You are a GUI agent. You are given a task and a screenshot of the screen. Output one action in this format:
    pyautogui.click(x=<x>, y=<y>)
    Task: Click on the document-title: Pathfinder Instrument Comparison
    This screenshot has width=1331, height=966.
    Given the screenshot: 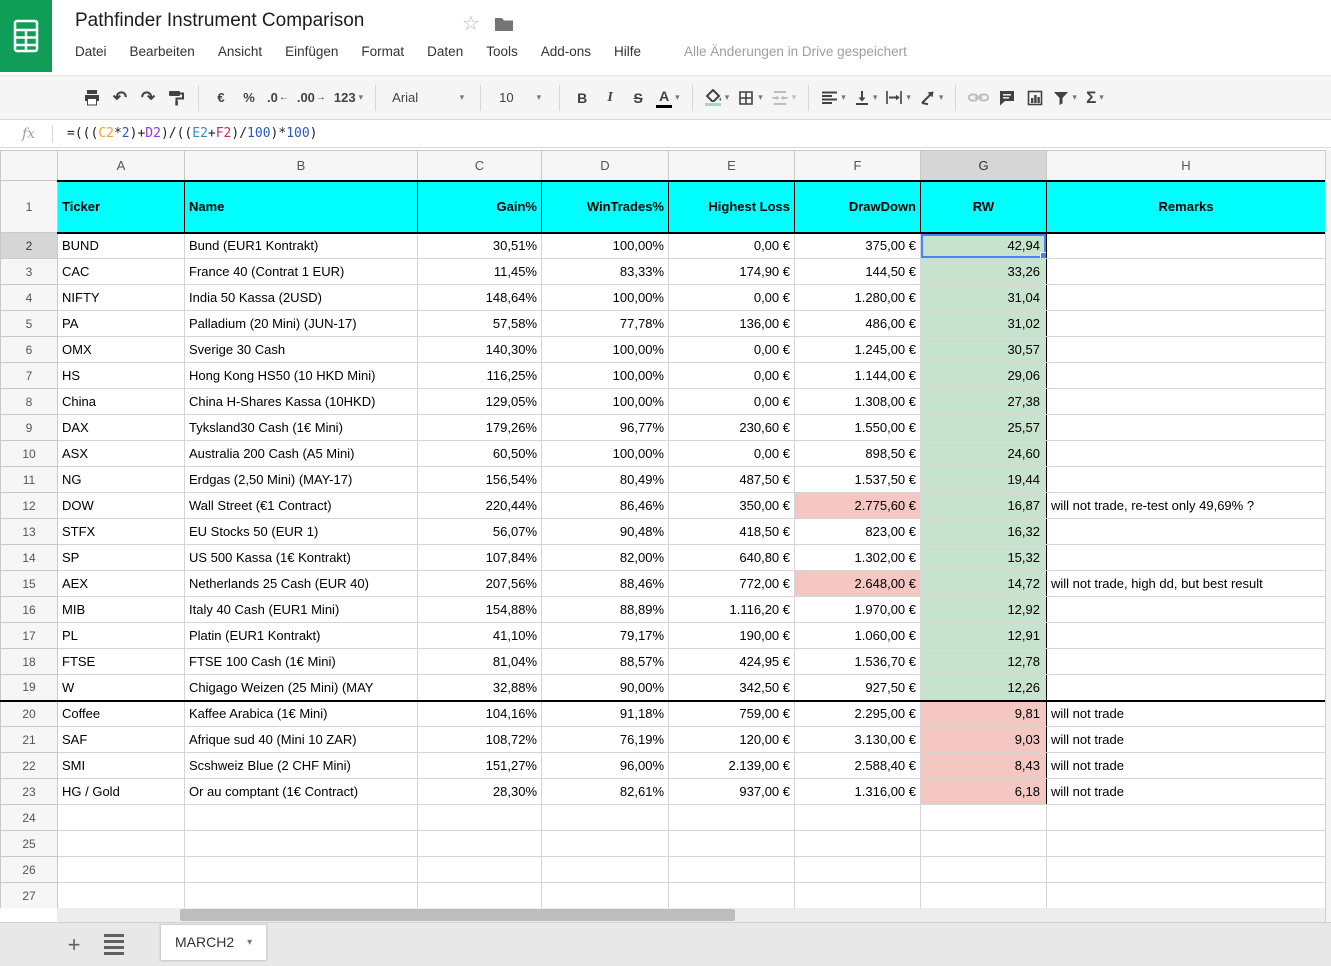 What is the action you would take?
    pyautogui.click(x=220, y=20)
    